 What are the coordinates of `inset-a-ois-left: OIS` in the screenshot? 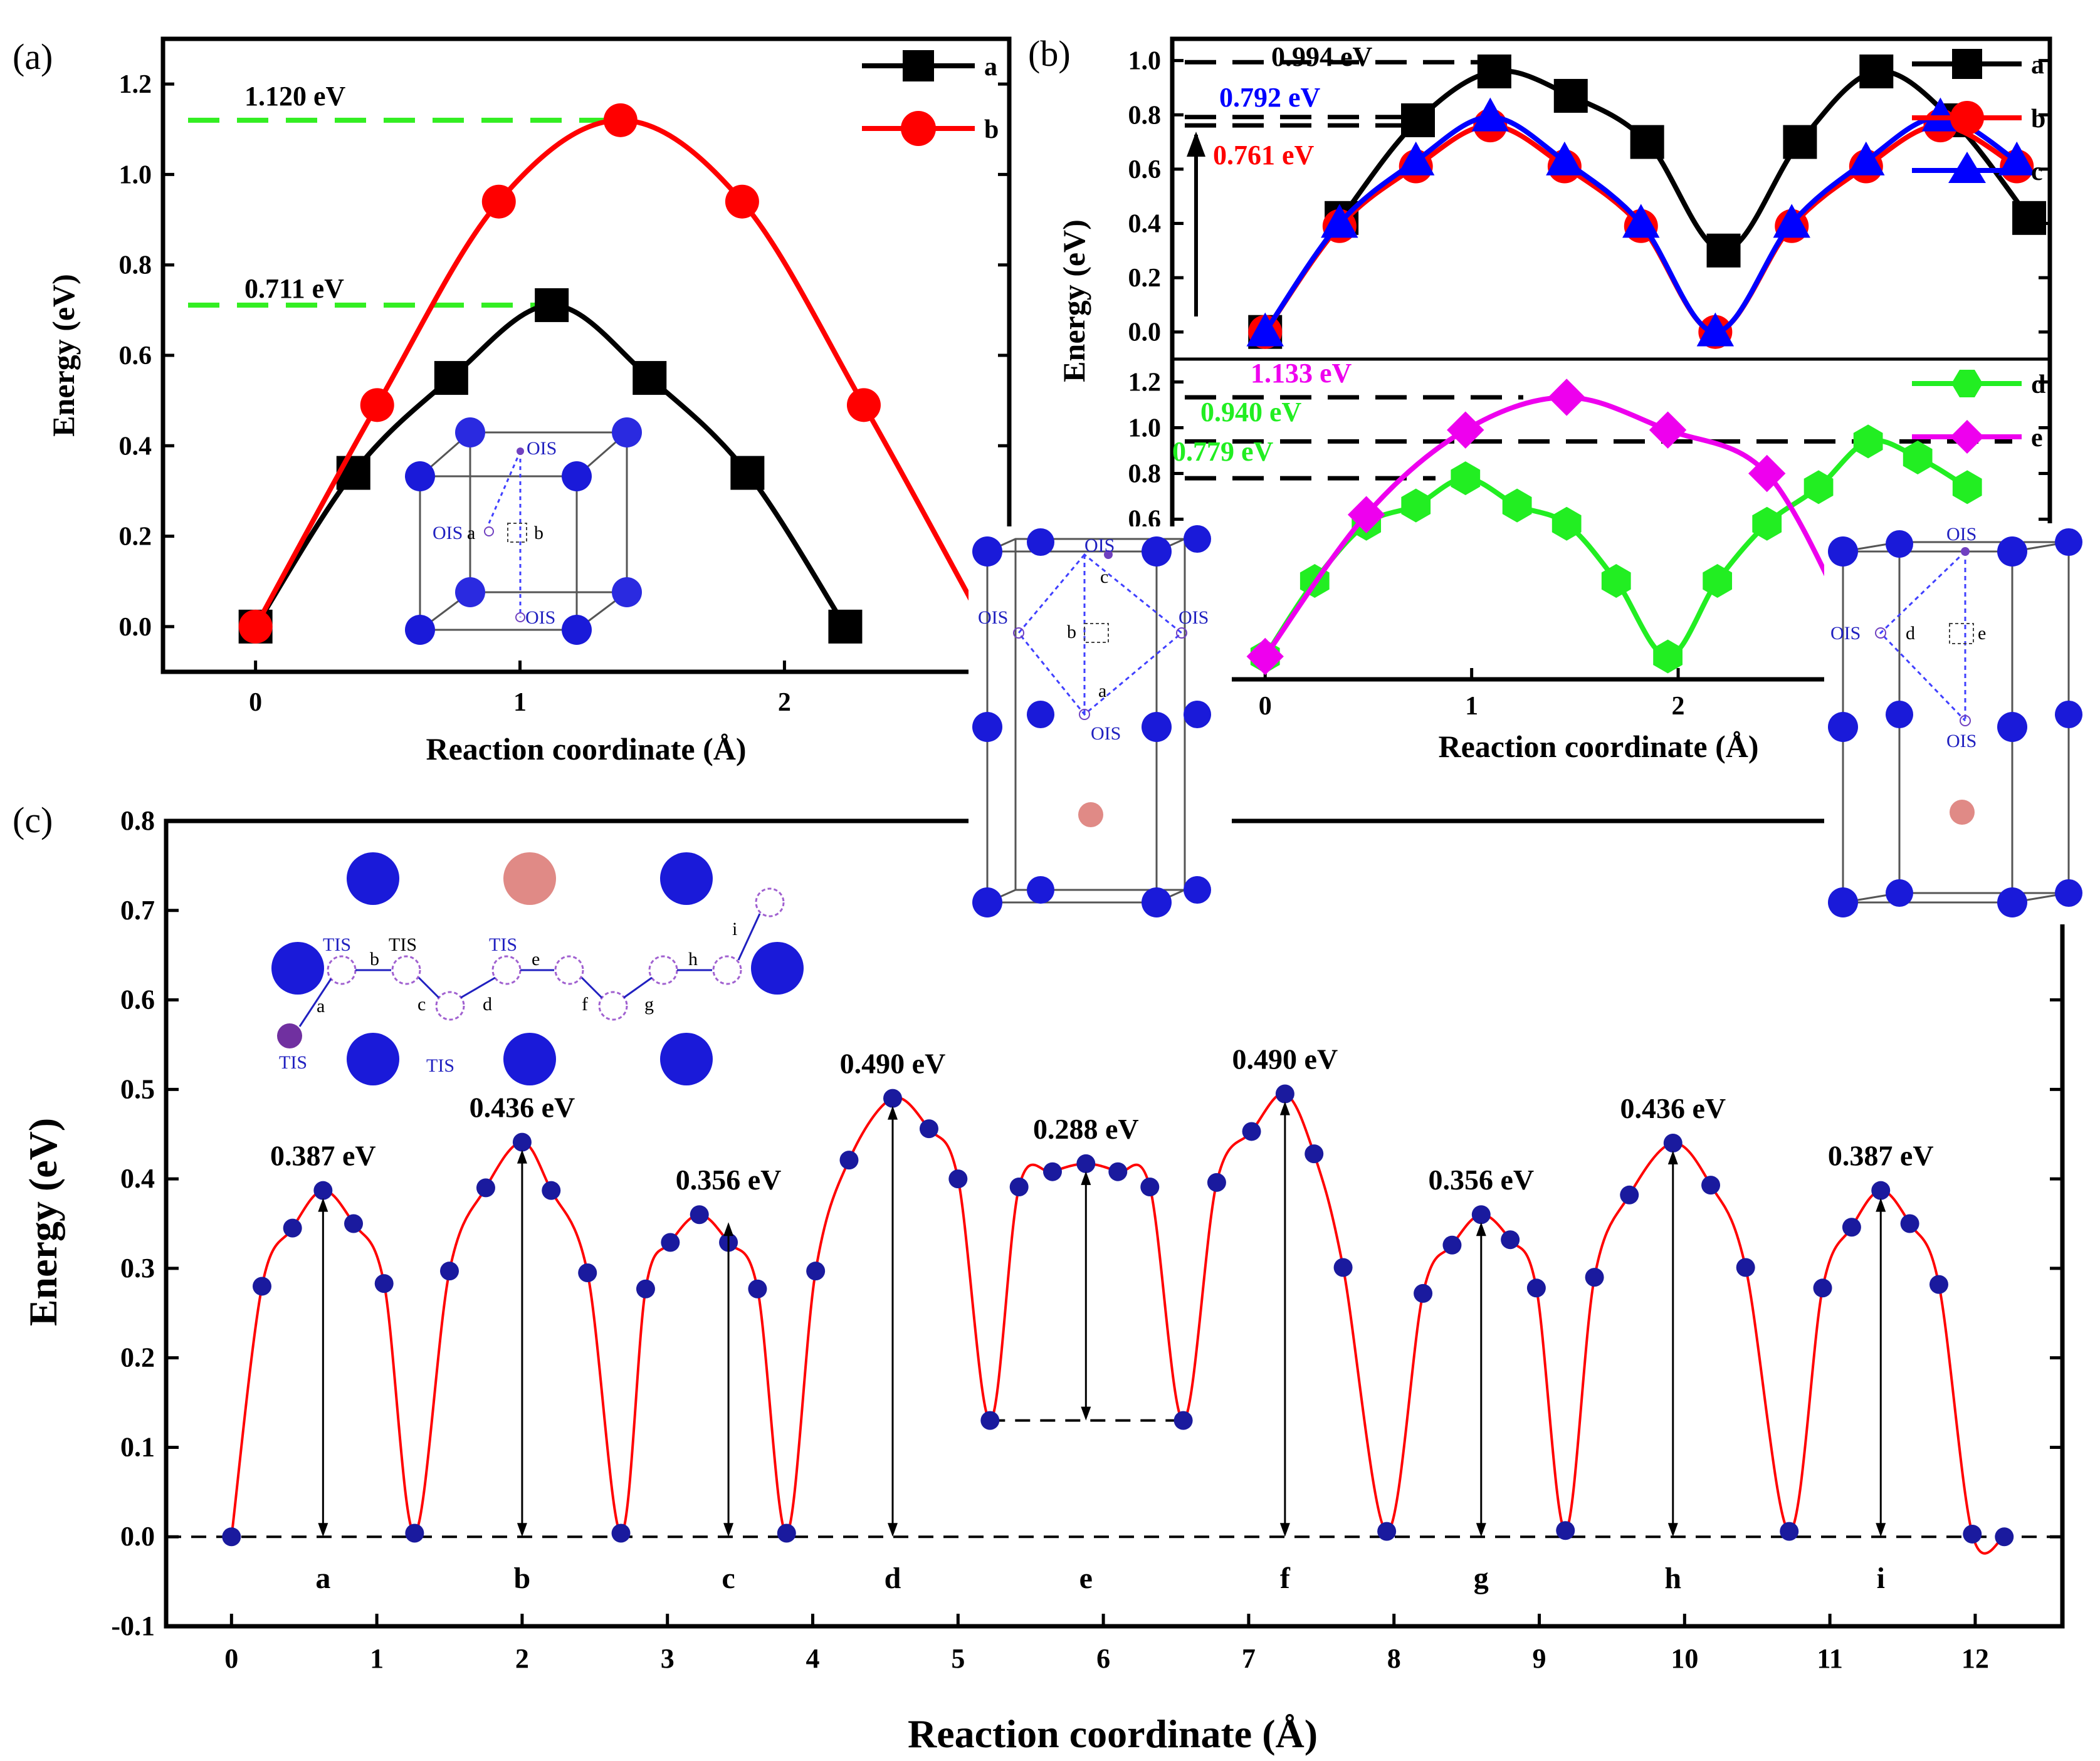 It's located at (448, 533).